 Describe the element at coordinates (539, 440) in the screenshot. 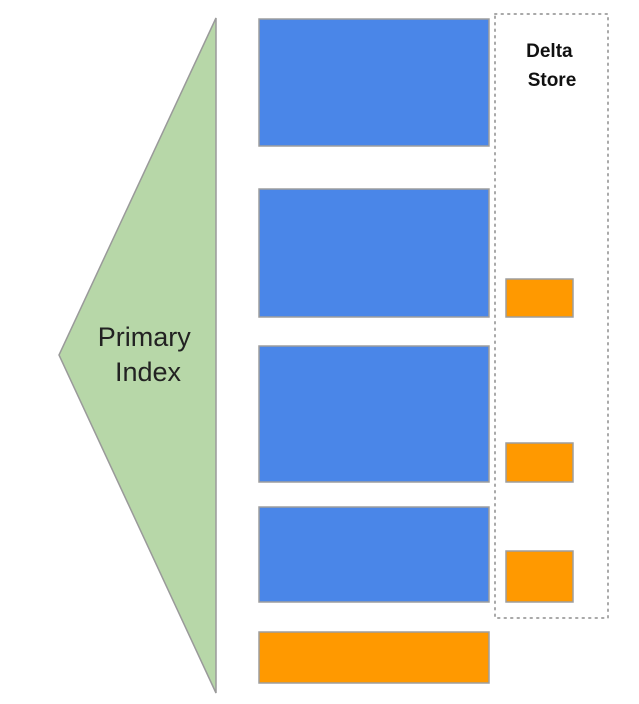

I see `delta-blocks` at that location.